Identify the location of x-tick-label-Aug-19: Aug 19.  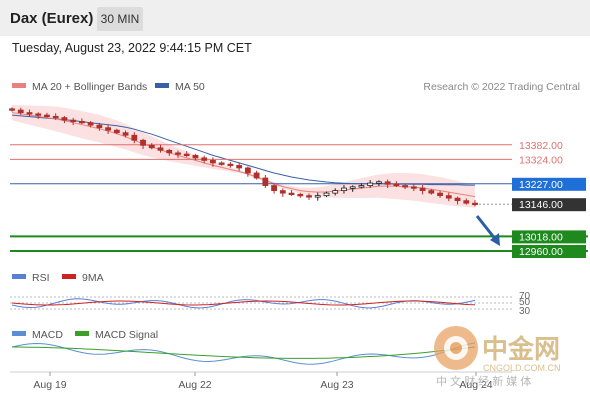
(49, 385).